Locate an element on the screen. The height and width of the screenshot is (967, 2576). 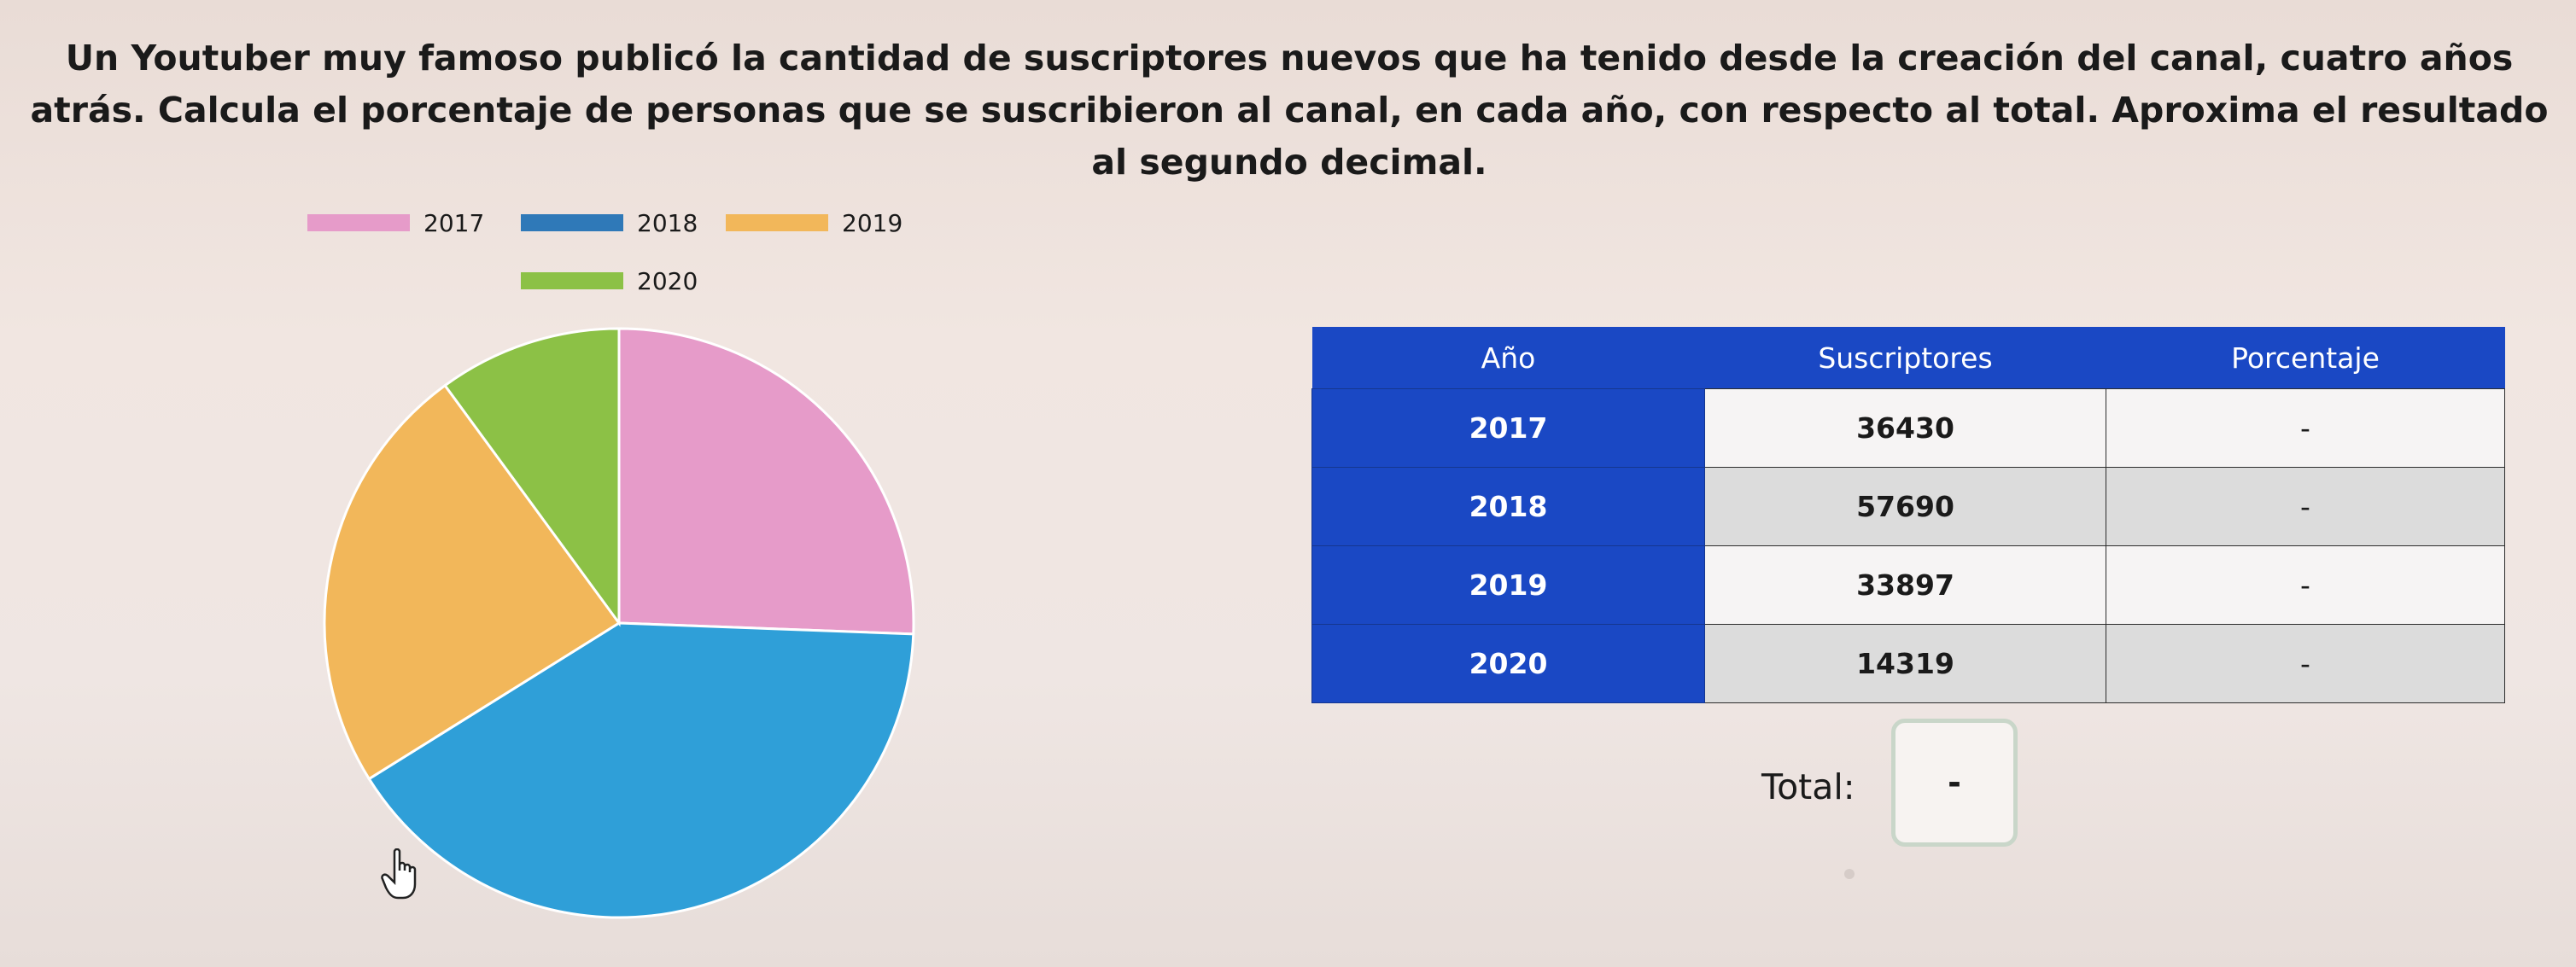
legend-item-2017: 2017 is located at coordinates (396, 222).